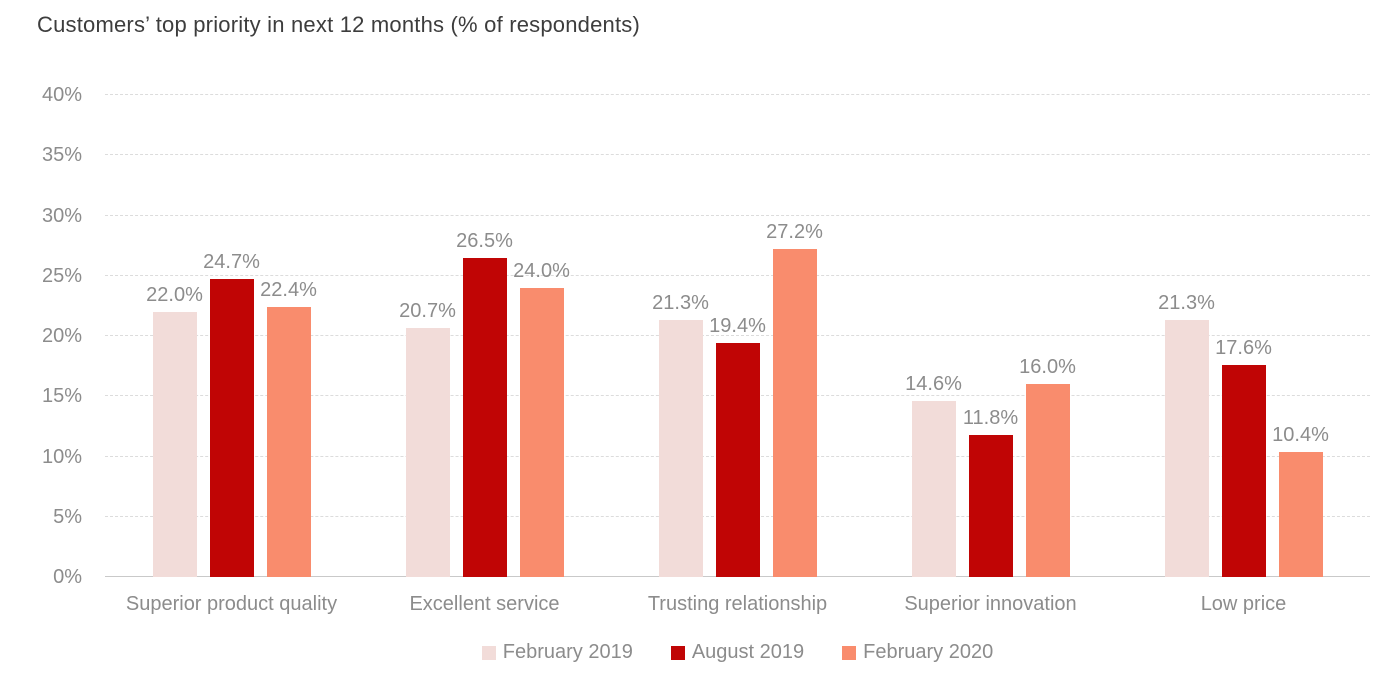 The height and width of the screenshot is (694, 1382). What do you see at coordinates (794, 399) in the screenshot?
I see `bar: 27.2%` at bounding box center [794, 399].